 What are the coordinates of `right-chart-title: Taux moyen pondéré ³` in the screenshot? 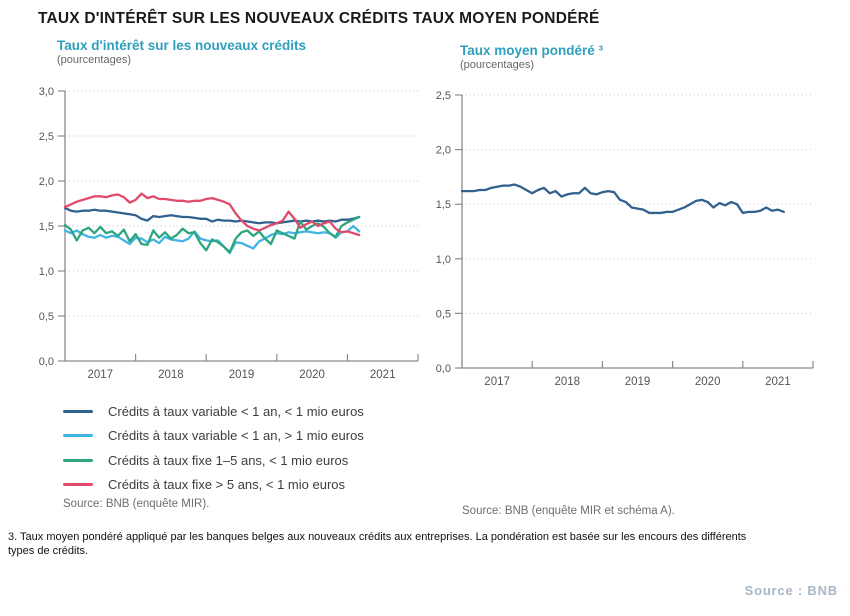 It's located at (532, 50).